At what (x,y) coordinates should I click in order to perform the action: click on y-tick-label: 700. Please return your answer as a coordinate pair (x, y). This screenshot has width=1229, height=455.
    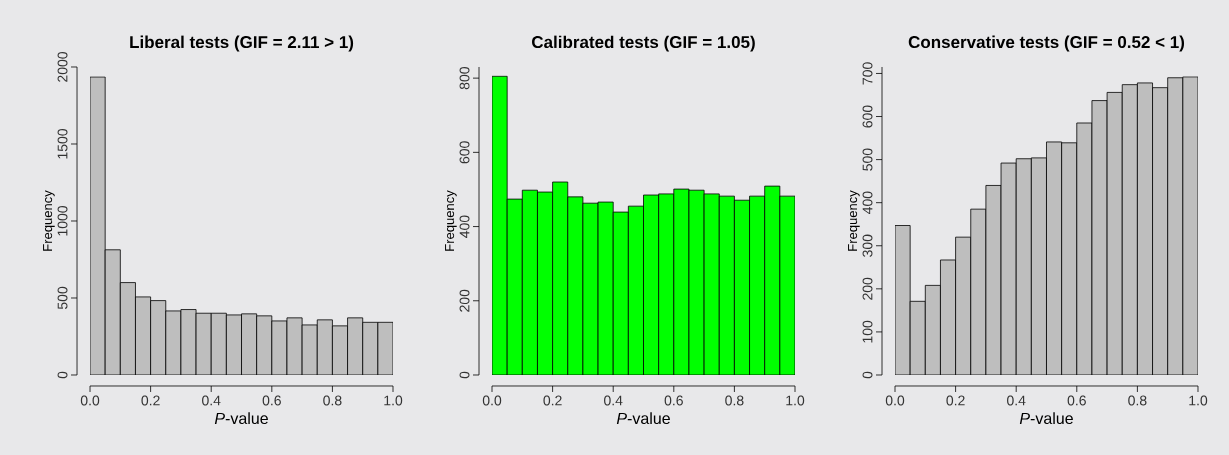
    Looking at the image, I should click on (867, 73).